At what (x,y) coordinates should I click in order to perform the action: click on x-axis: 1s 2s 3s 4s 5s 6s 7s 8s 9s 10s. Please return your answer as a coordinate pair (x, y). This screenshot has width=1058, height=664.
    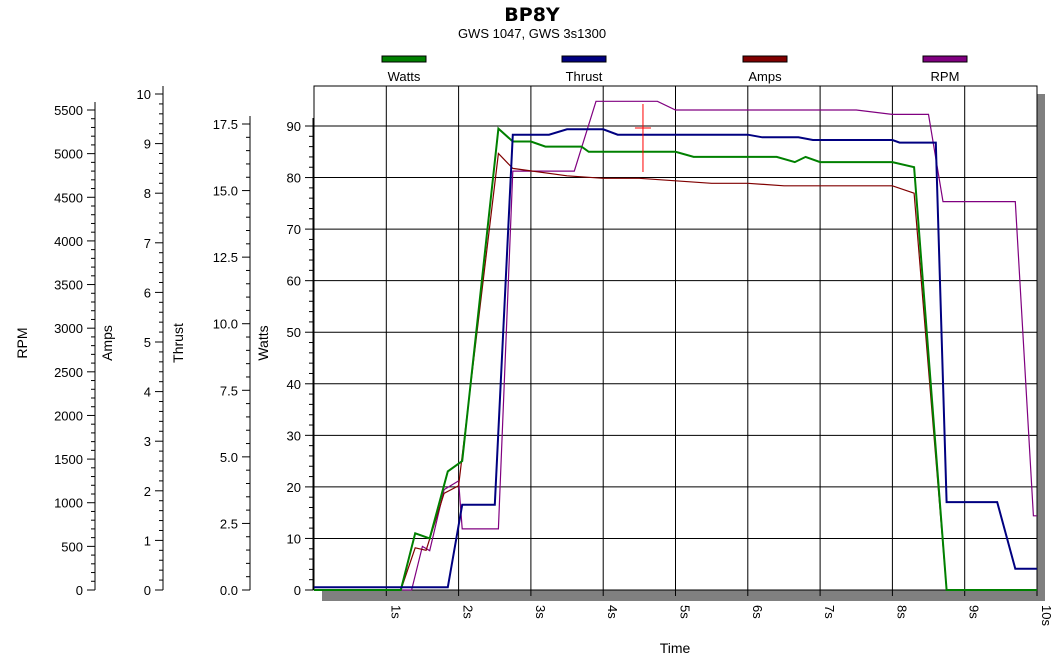
    Looking at the image, I should click on (719, 608).